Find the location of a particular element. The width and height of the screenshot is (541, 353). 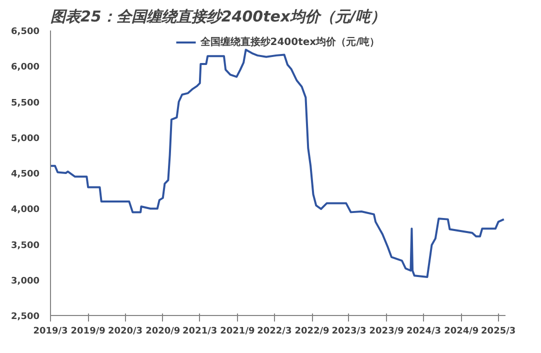

legend-label: 全国缠绕直接纱2400tex均价（元/吨） is located at coordinates (290, 42).